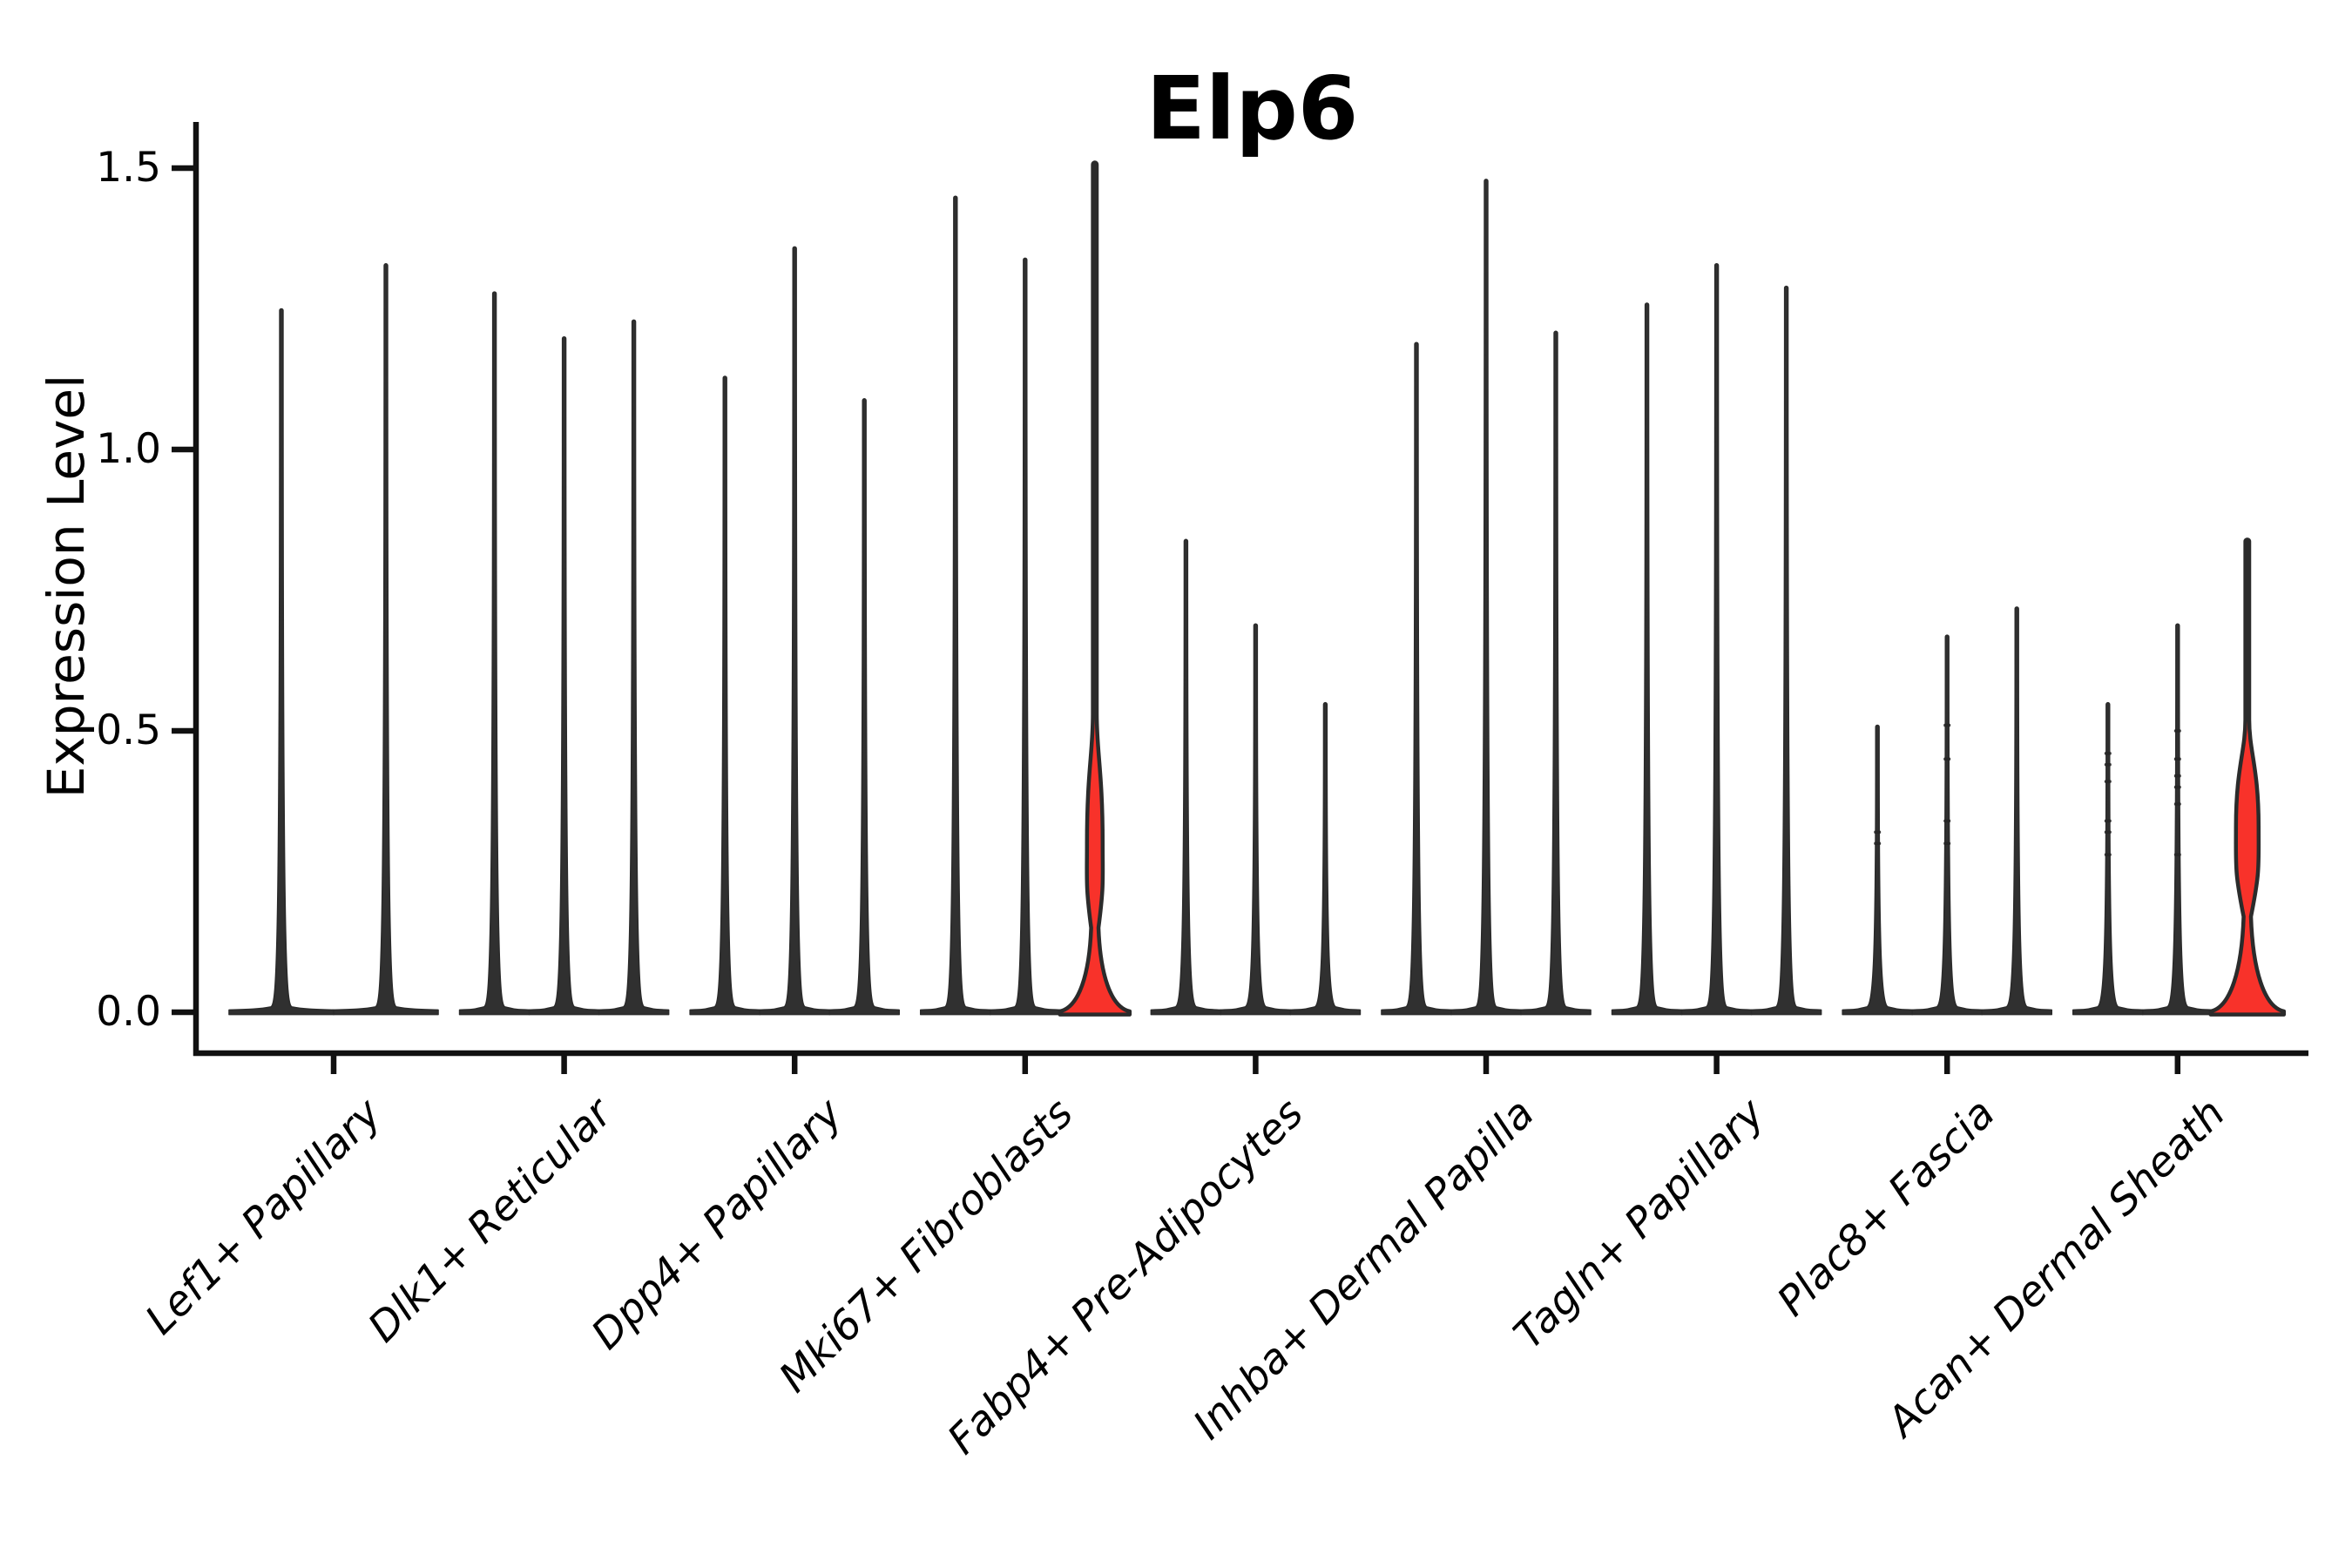 Image resolution: width=2352 pixels, height=1568 pixels. What do you see at coordinates (129, 449) in the screenshot?
I see `y-tick-label: 1.0` at bounding box center [129, 449].